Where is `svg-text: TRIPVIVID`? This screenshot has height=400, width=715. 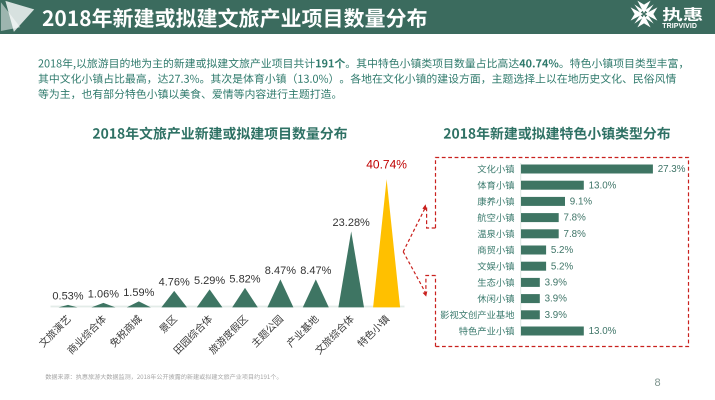 svg-text: TRIPVIVID is located at coordinates (679, 26).